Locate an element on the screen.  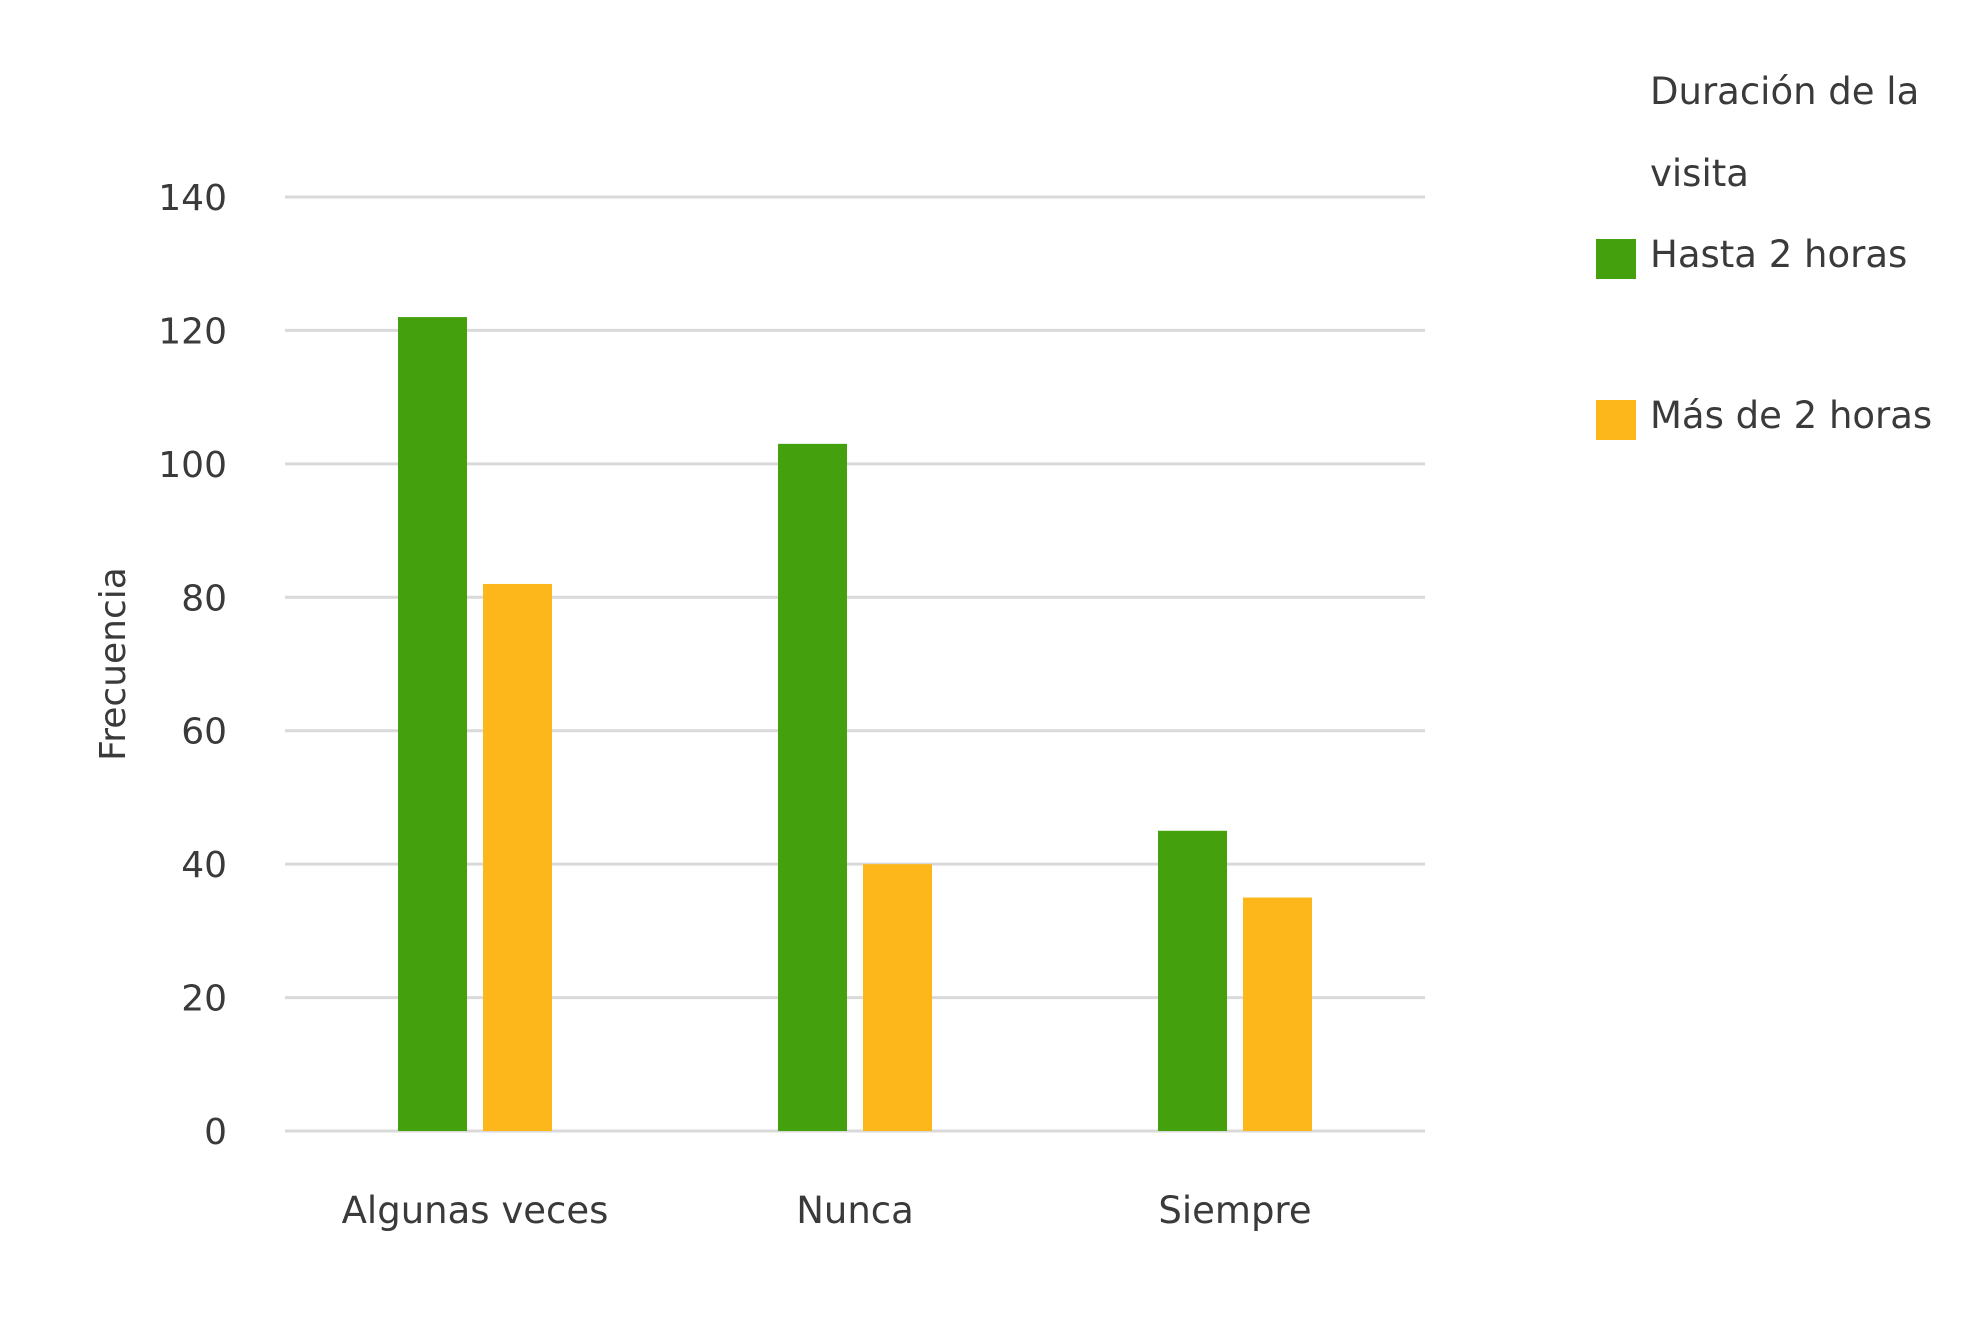
y-axis-title: Frecuencia is located at coordinates (113, 664).